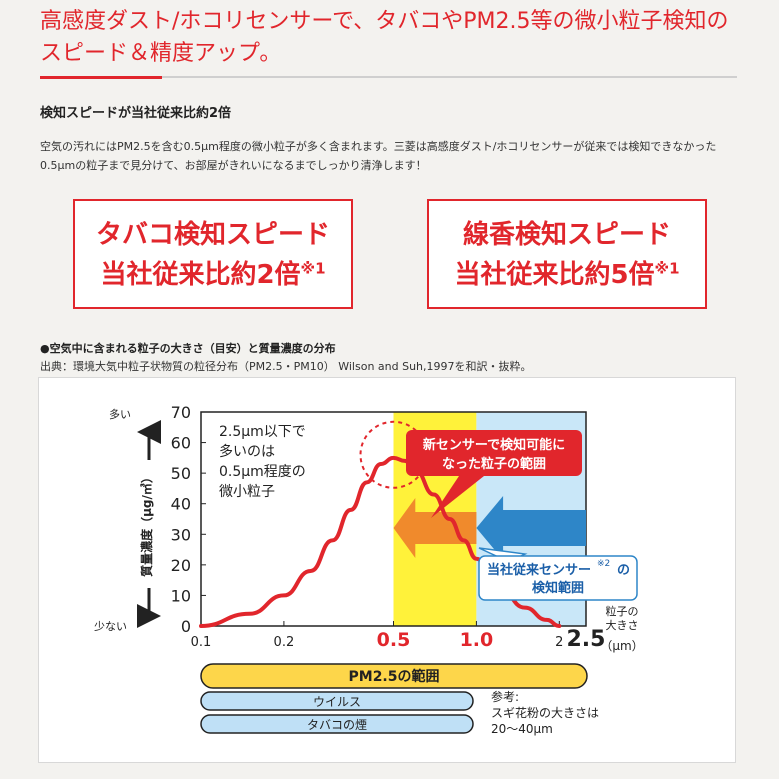  Describe the element at coordinates (394, 640) in the screenshot. I see `x-tick-label: 0.5` at that location.